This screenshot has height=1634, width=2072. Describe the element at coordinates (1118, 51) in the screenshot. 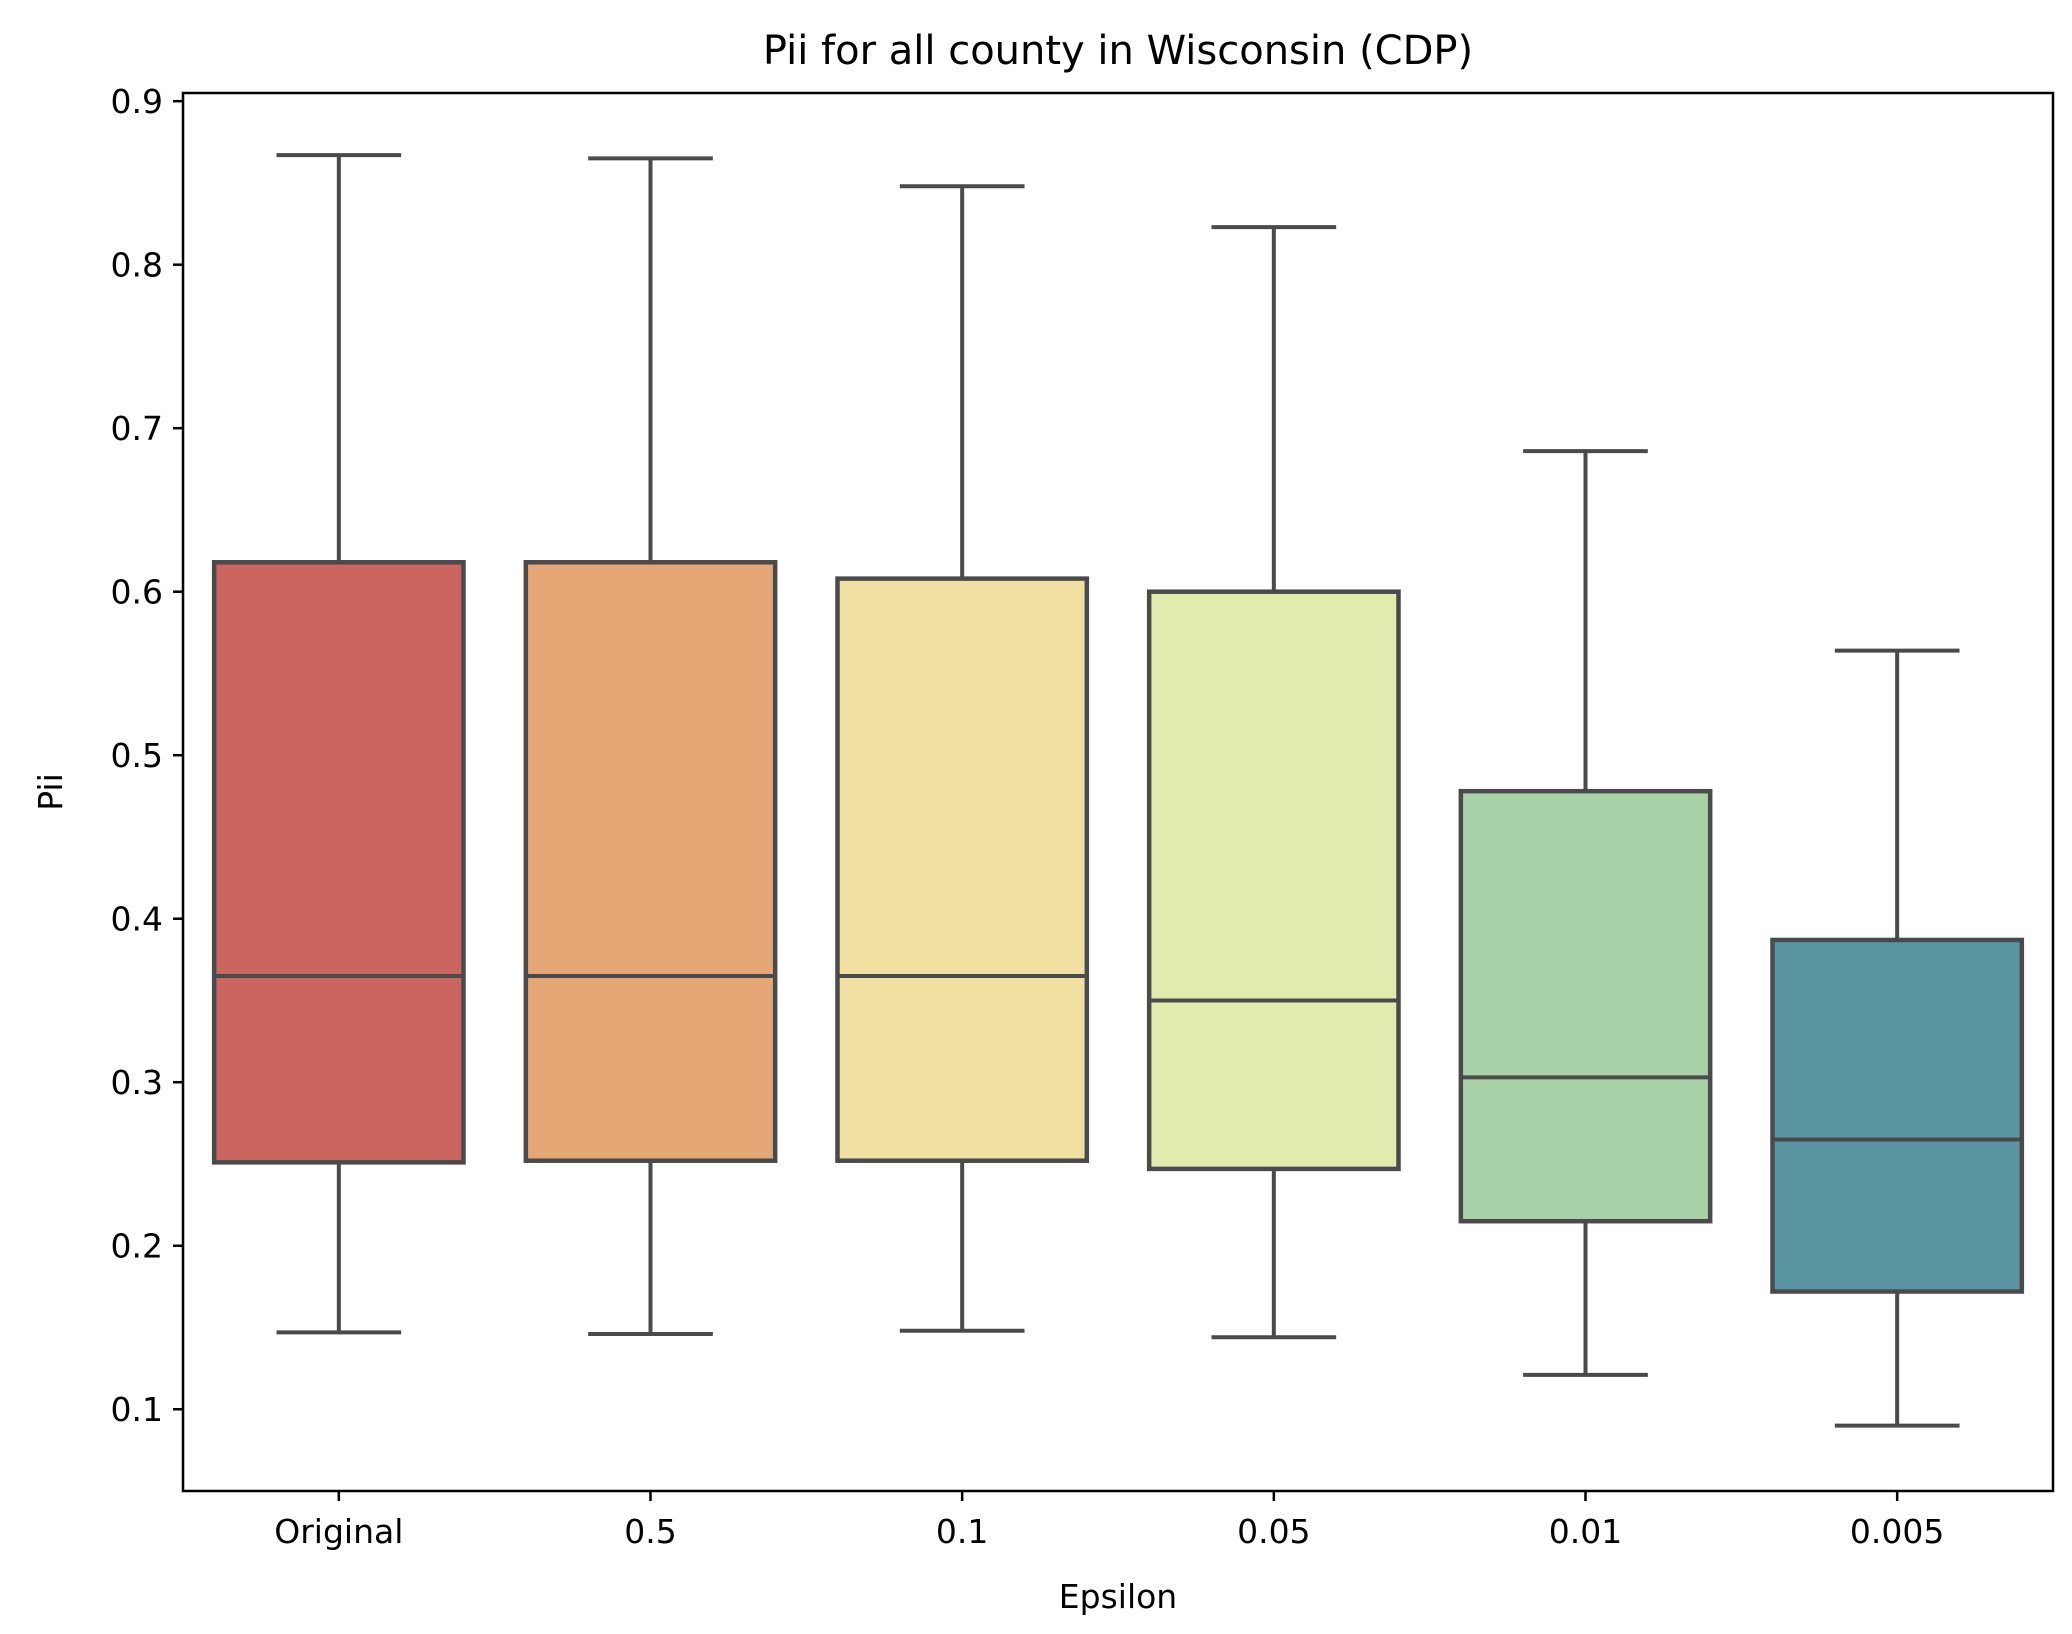

I see `chart-title: Pii for all county in Wisconsin (CDP)` at that location.